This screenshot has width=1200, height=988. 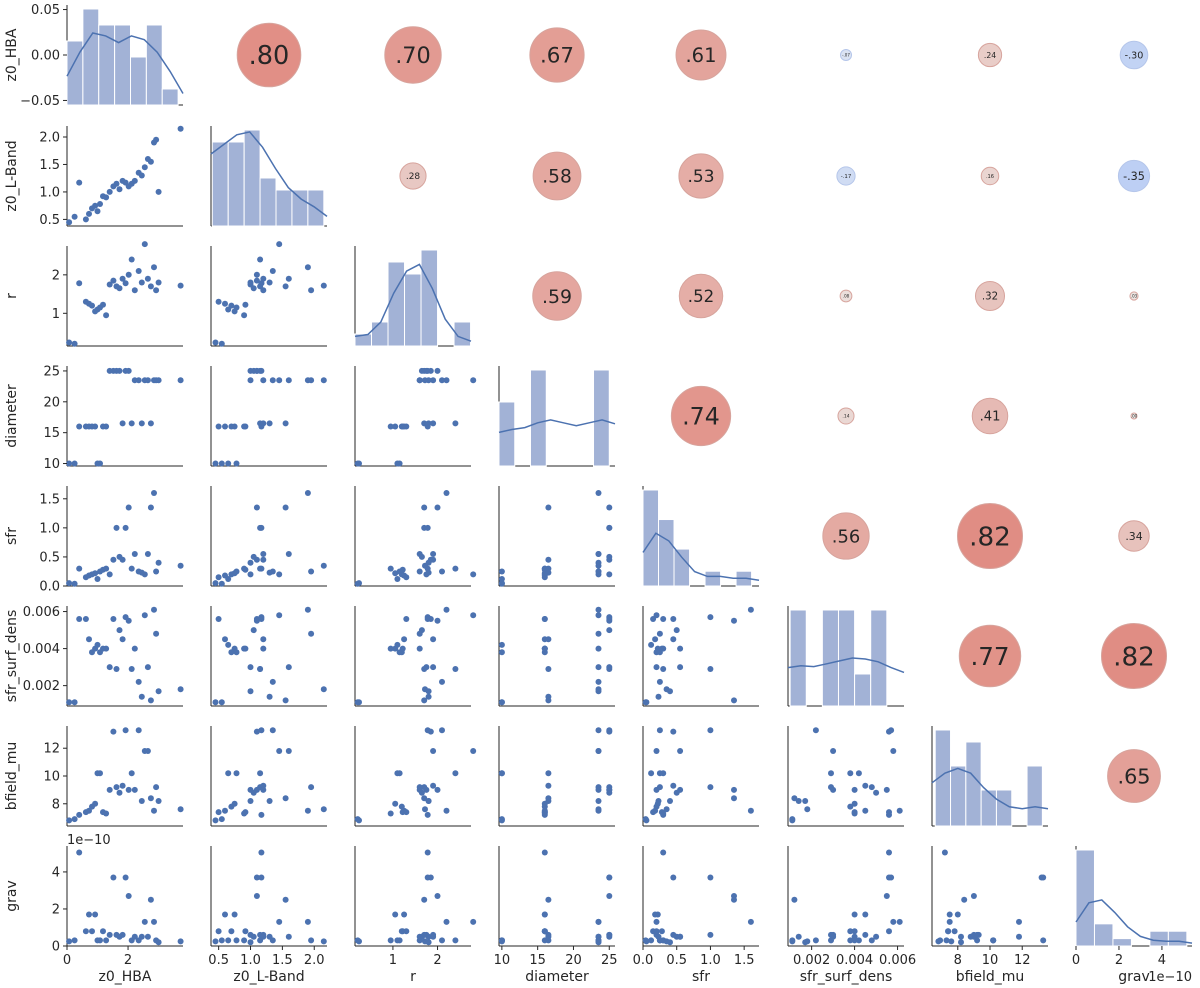 I want to click on corr-bubble-sfr-bfield-mu, so click(x=990, y=536).